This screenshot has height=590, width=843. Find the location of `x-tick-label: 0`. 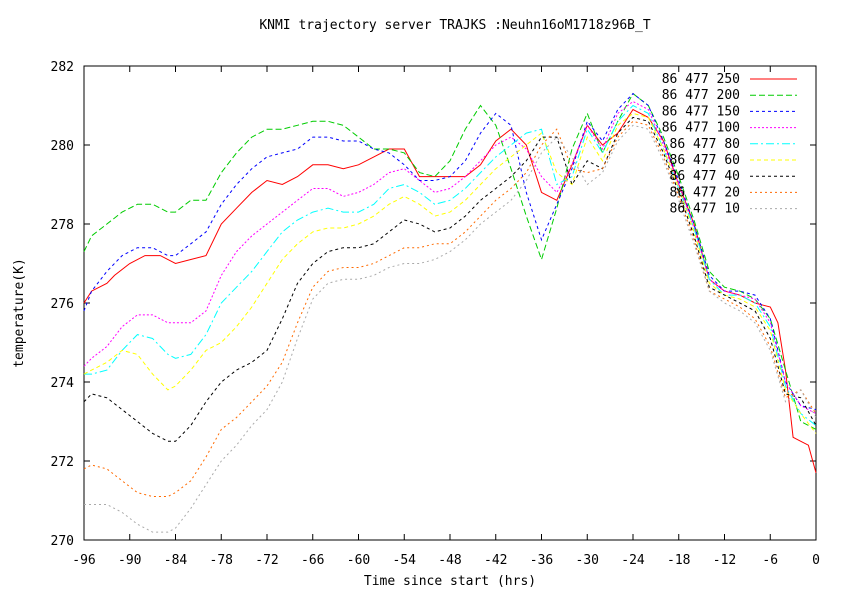

x-tick-label: 0 is located at coordinates (816, 560).